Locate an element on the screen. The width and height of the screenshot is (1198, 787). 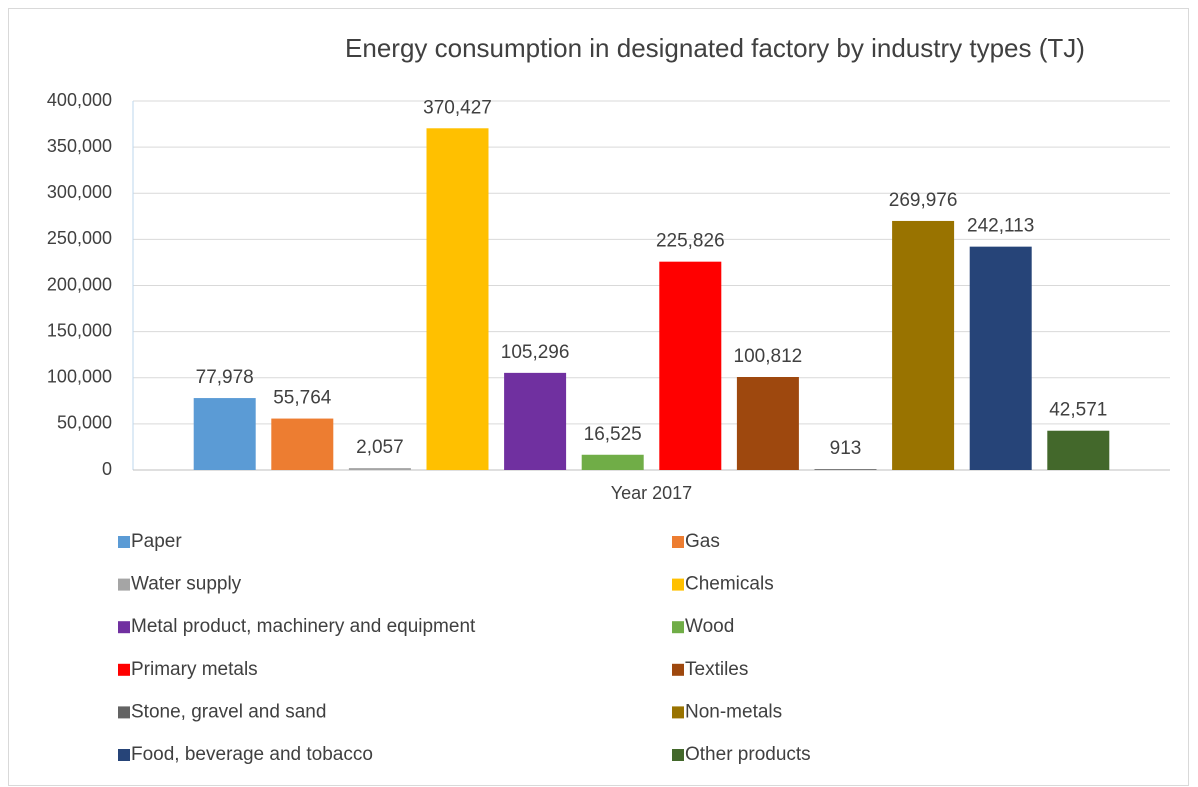
y-tick-label: 200,000 is located at coordinates (79, 284).